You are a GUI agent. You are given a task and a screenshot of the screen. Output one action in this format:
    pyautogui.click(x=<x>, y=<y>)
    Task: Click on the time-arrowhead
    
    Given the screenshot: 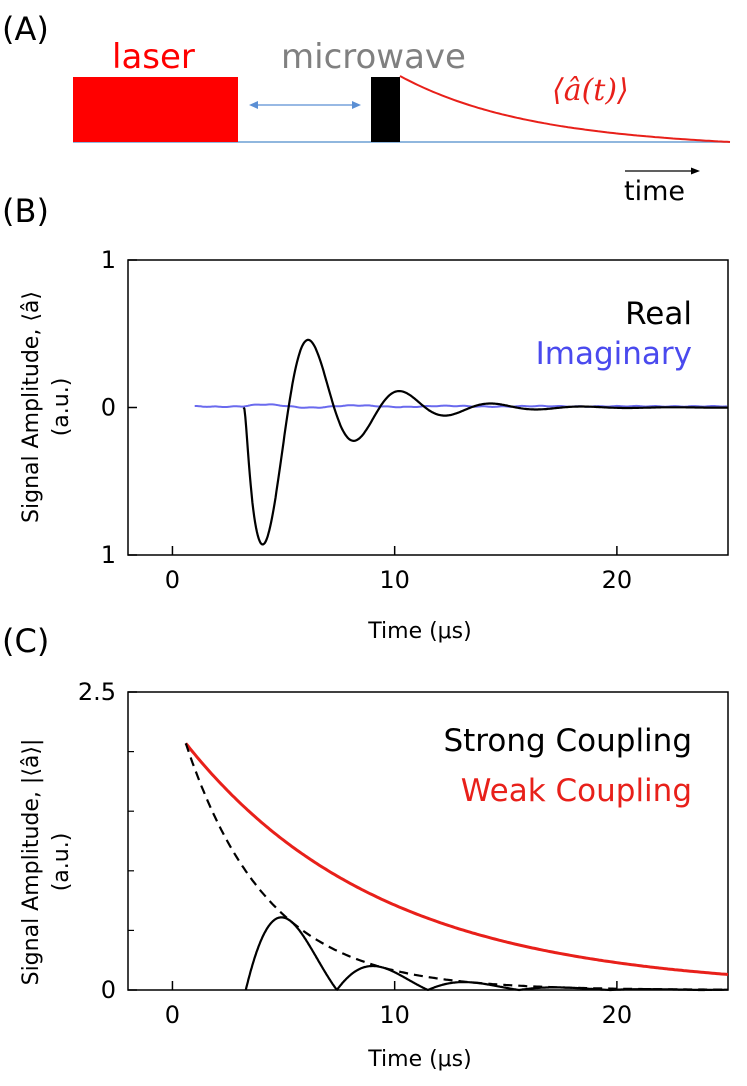 What is the action you would take?
    pyautogui.click(x=695, y=171)
    